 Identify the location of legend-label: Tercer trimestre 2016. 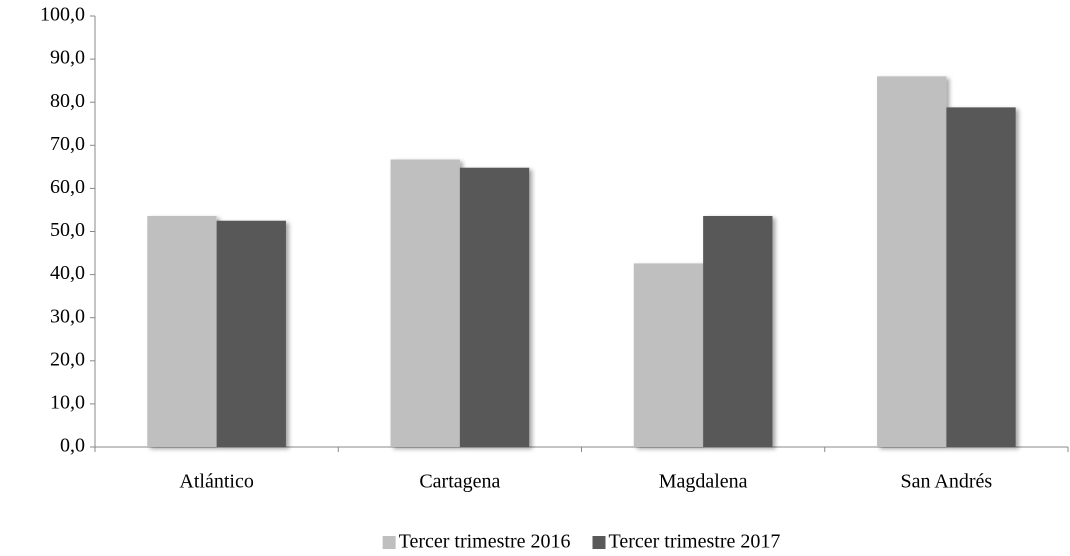
(485, 542).